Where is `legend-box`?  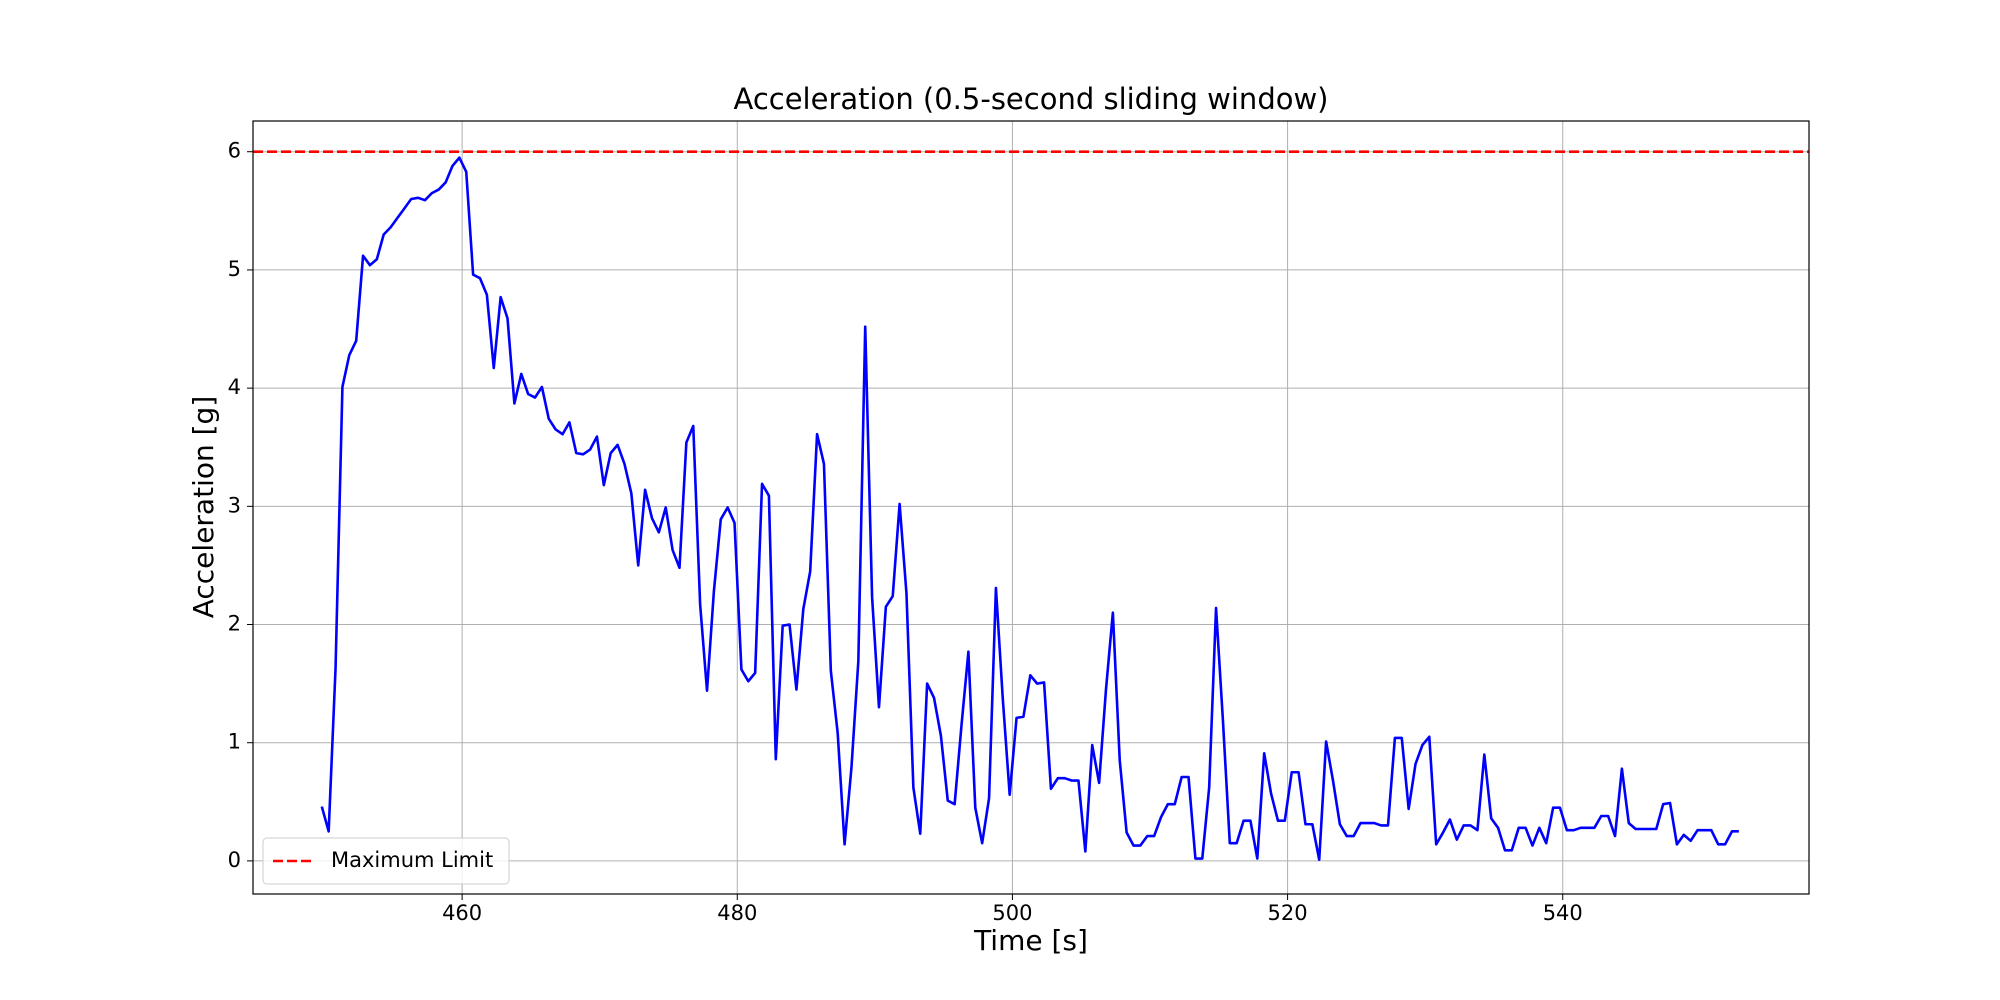 legend-box is located at coordinates (386, 861).